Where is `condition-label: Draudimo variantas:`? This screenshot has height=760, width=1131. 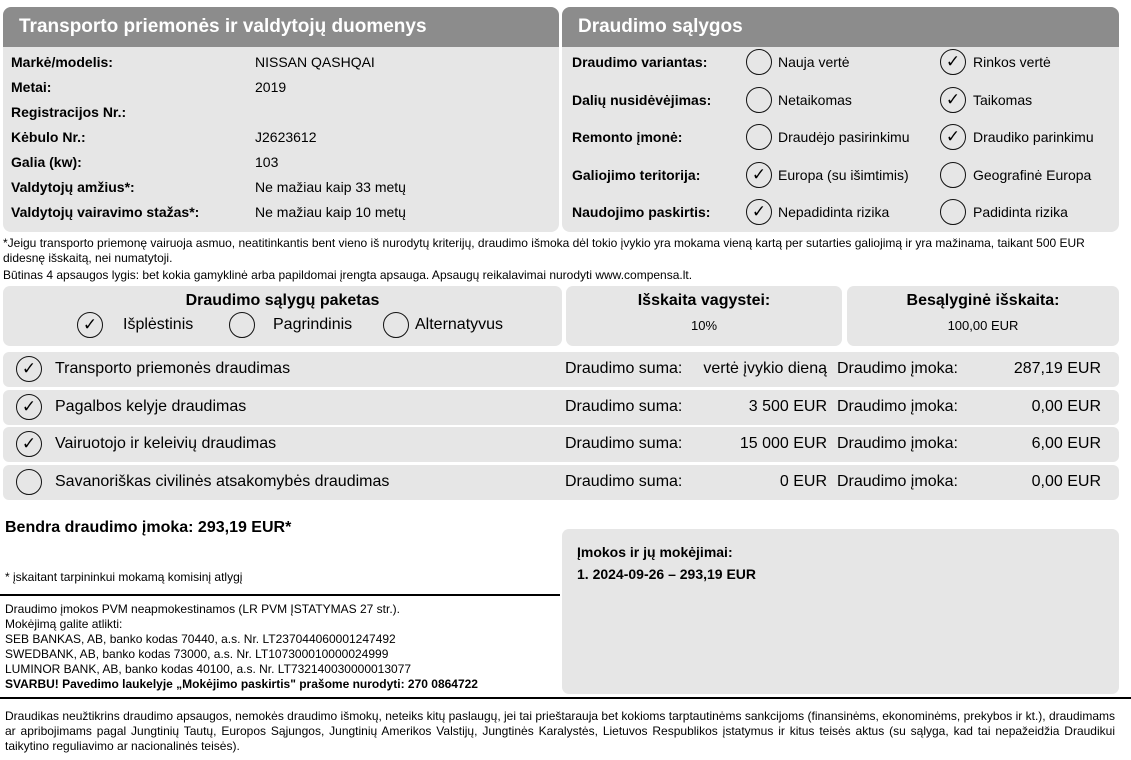 condition-label: Draudimo variantas: is located at coordinates (640, 62).